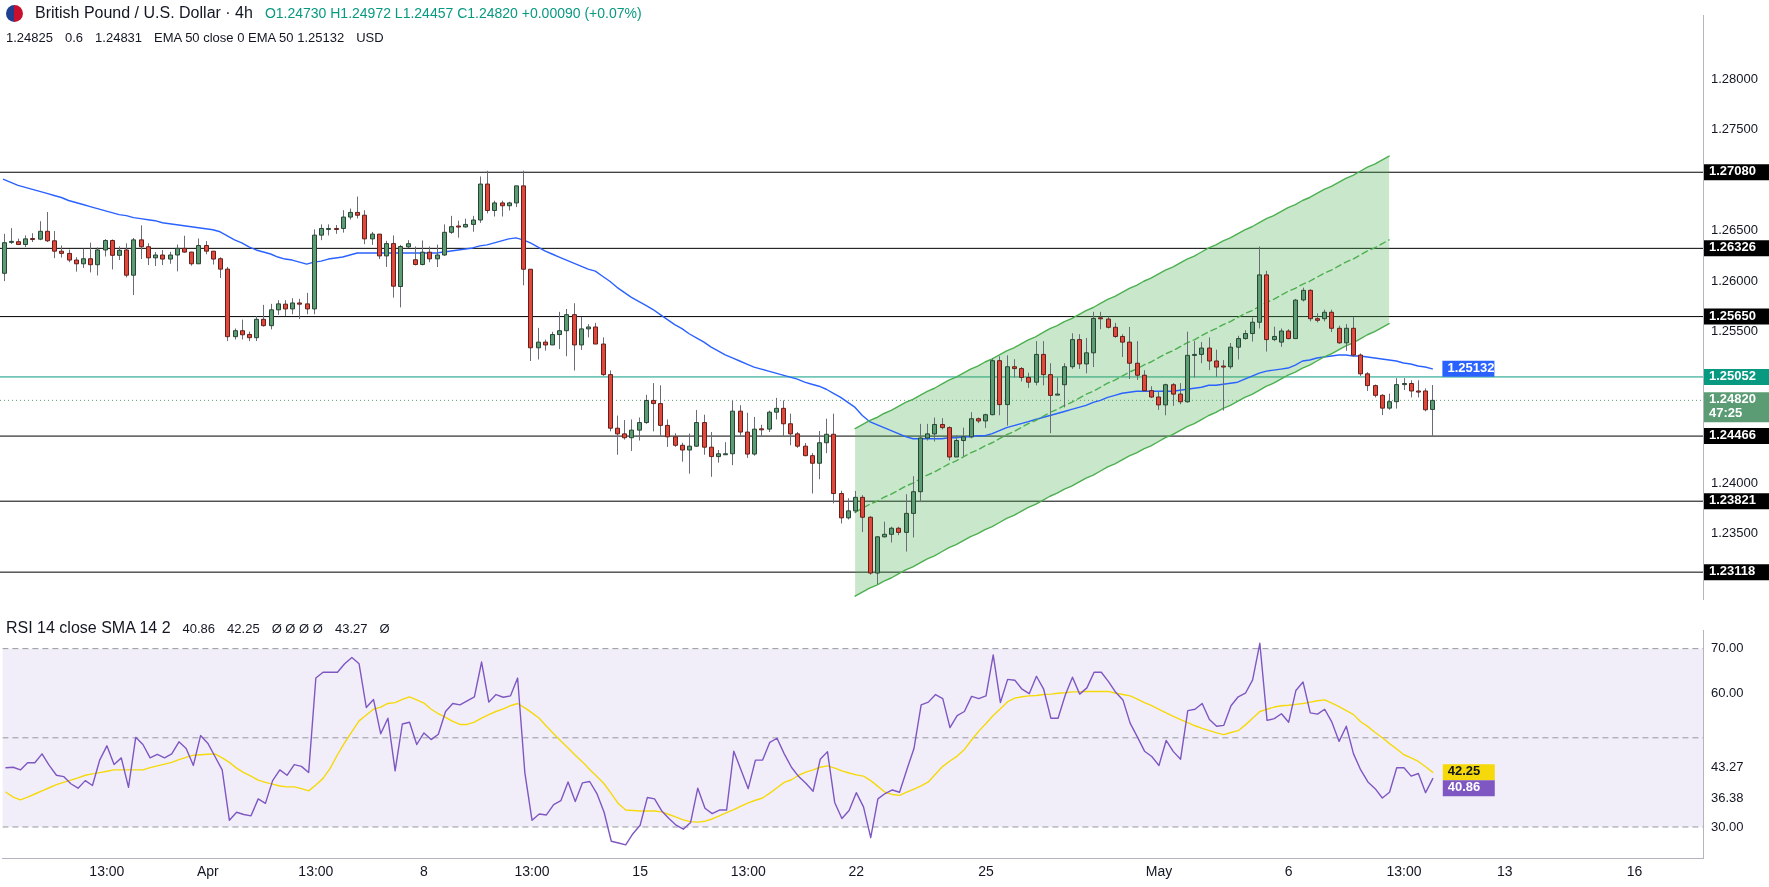  What do you see at coordinates (1727, 798) in the screenshot?
I see `y-tick-label: 36.38` at bounding box center [1727, 798].